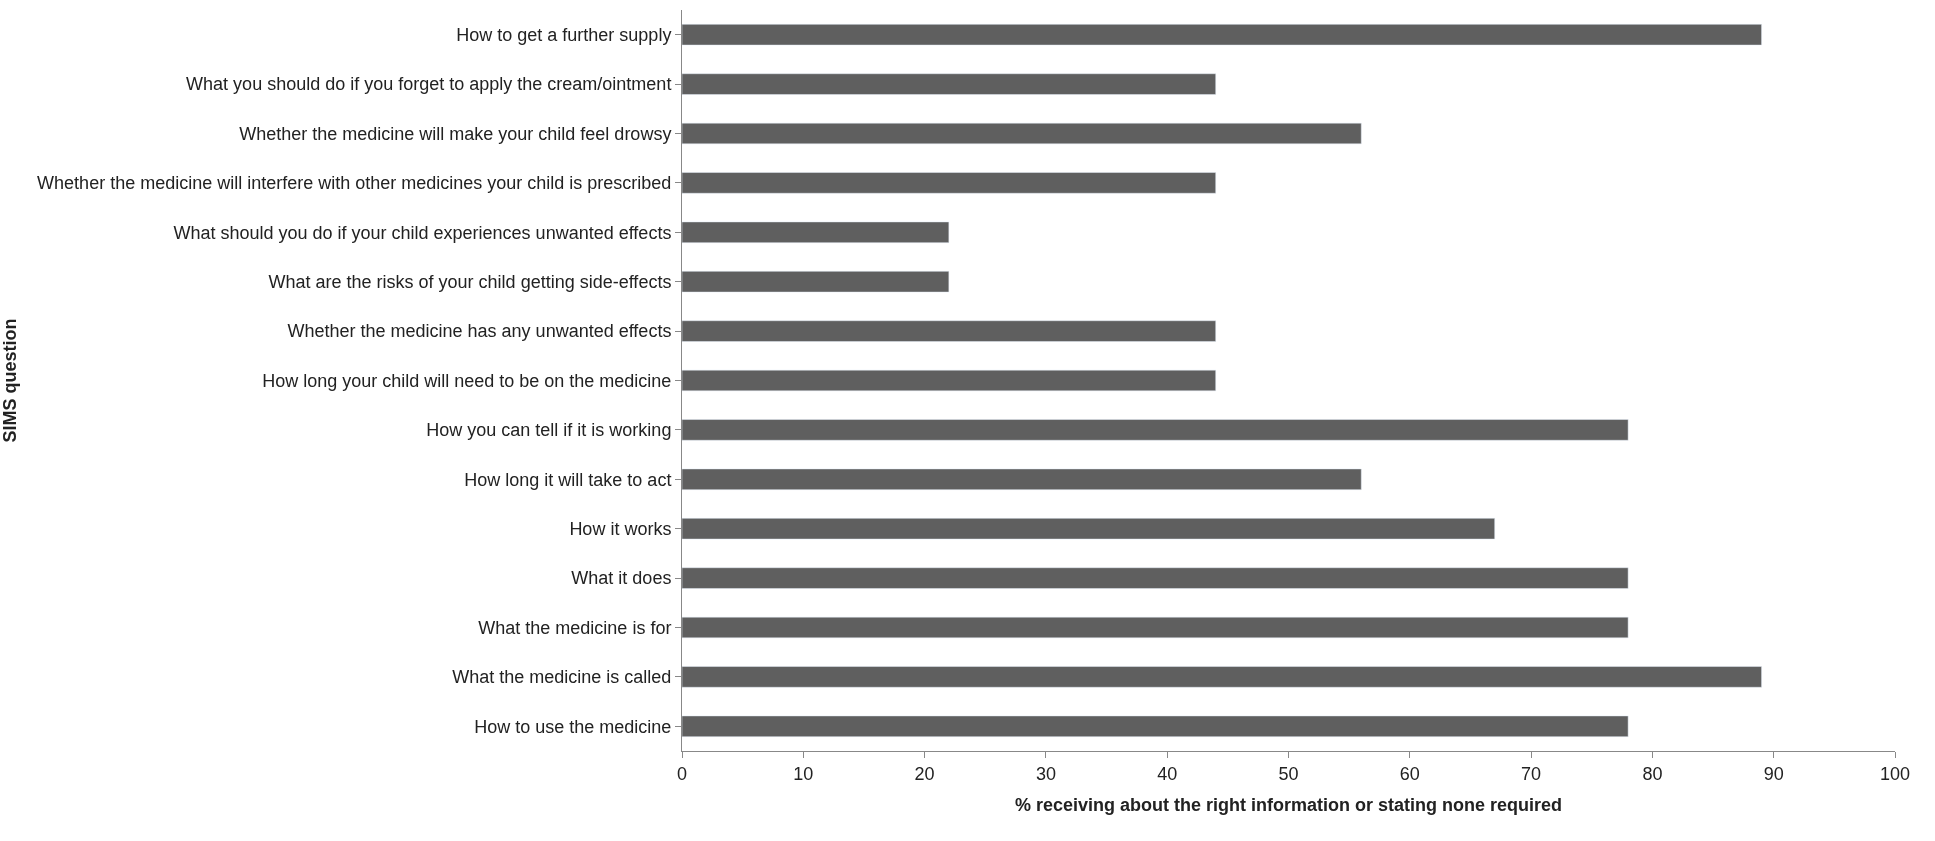 The image size is (1935, 841). Describe the element at coordinates (429, 84) in the screenshot. I see `y-tick-label: What you should do if you forget to apply the cream/ointment` at that location.